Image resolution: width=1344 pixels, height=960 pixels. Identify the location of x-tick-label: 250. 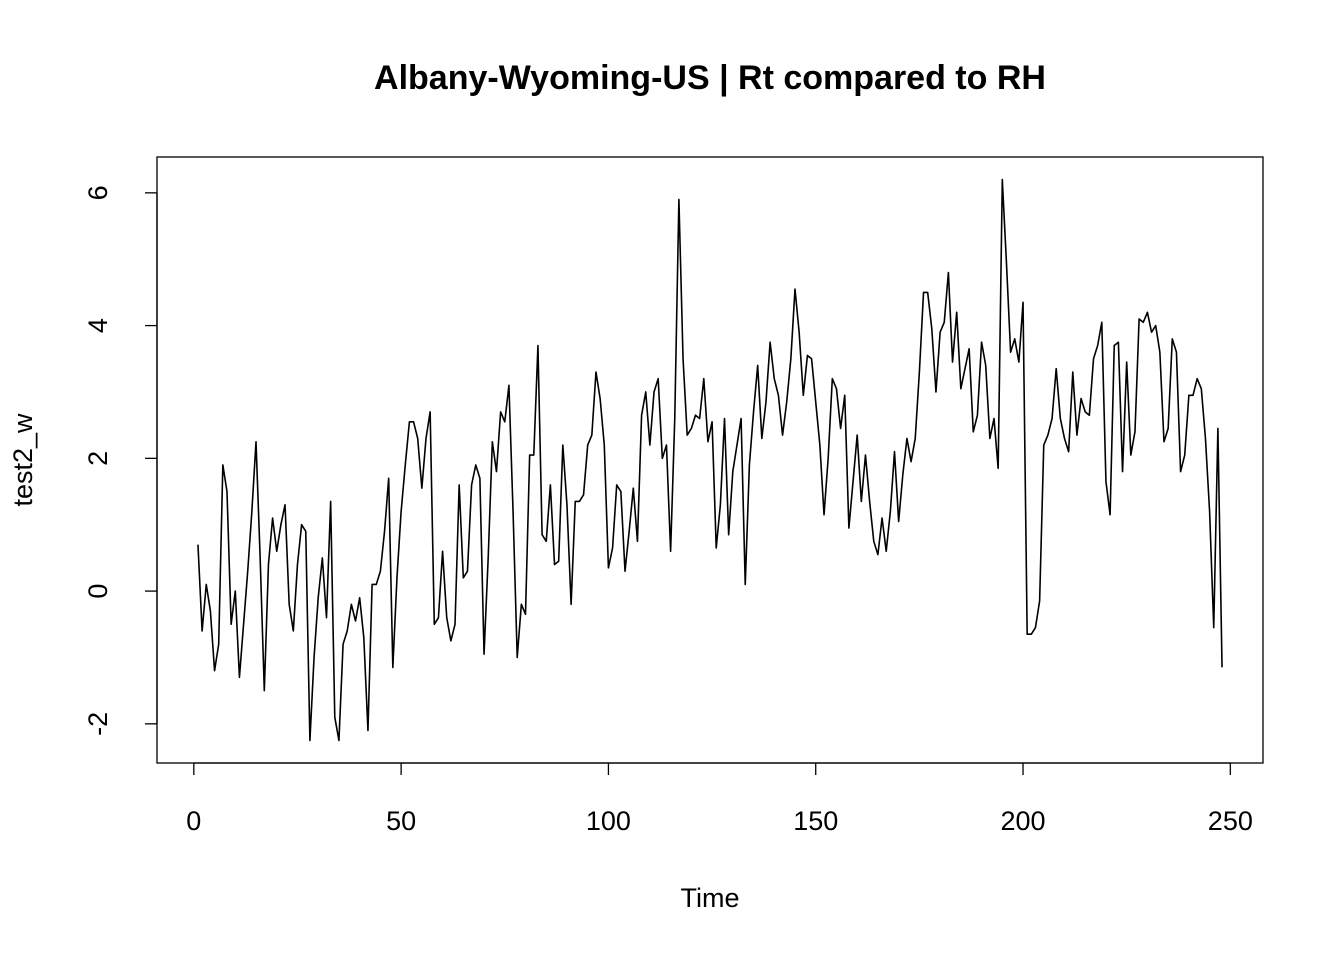
(1230, 821).